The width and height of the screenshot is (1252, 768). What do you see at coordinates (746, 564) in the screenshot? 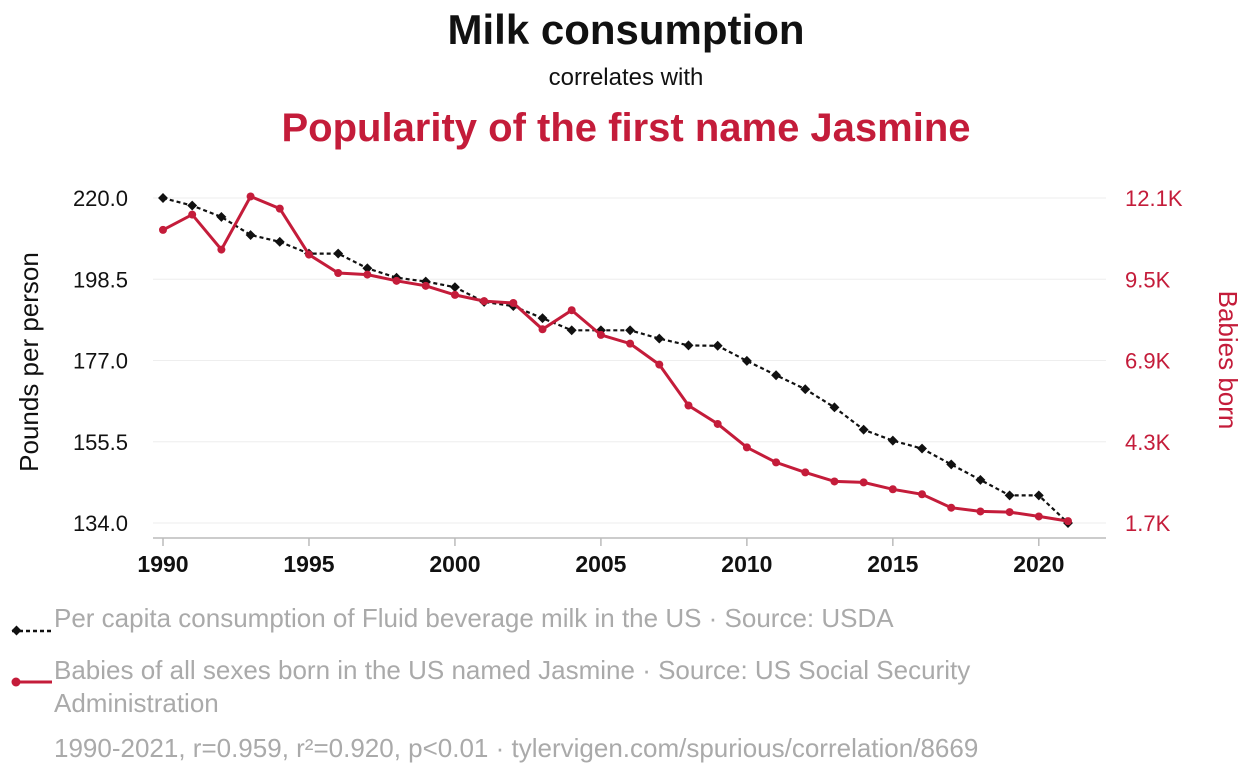
I see `x-tick-label: 2010` at bounding box center [746, 564].